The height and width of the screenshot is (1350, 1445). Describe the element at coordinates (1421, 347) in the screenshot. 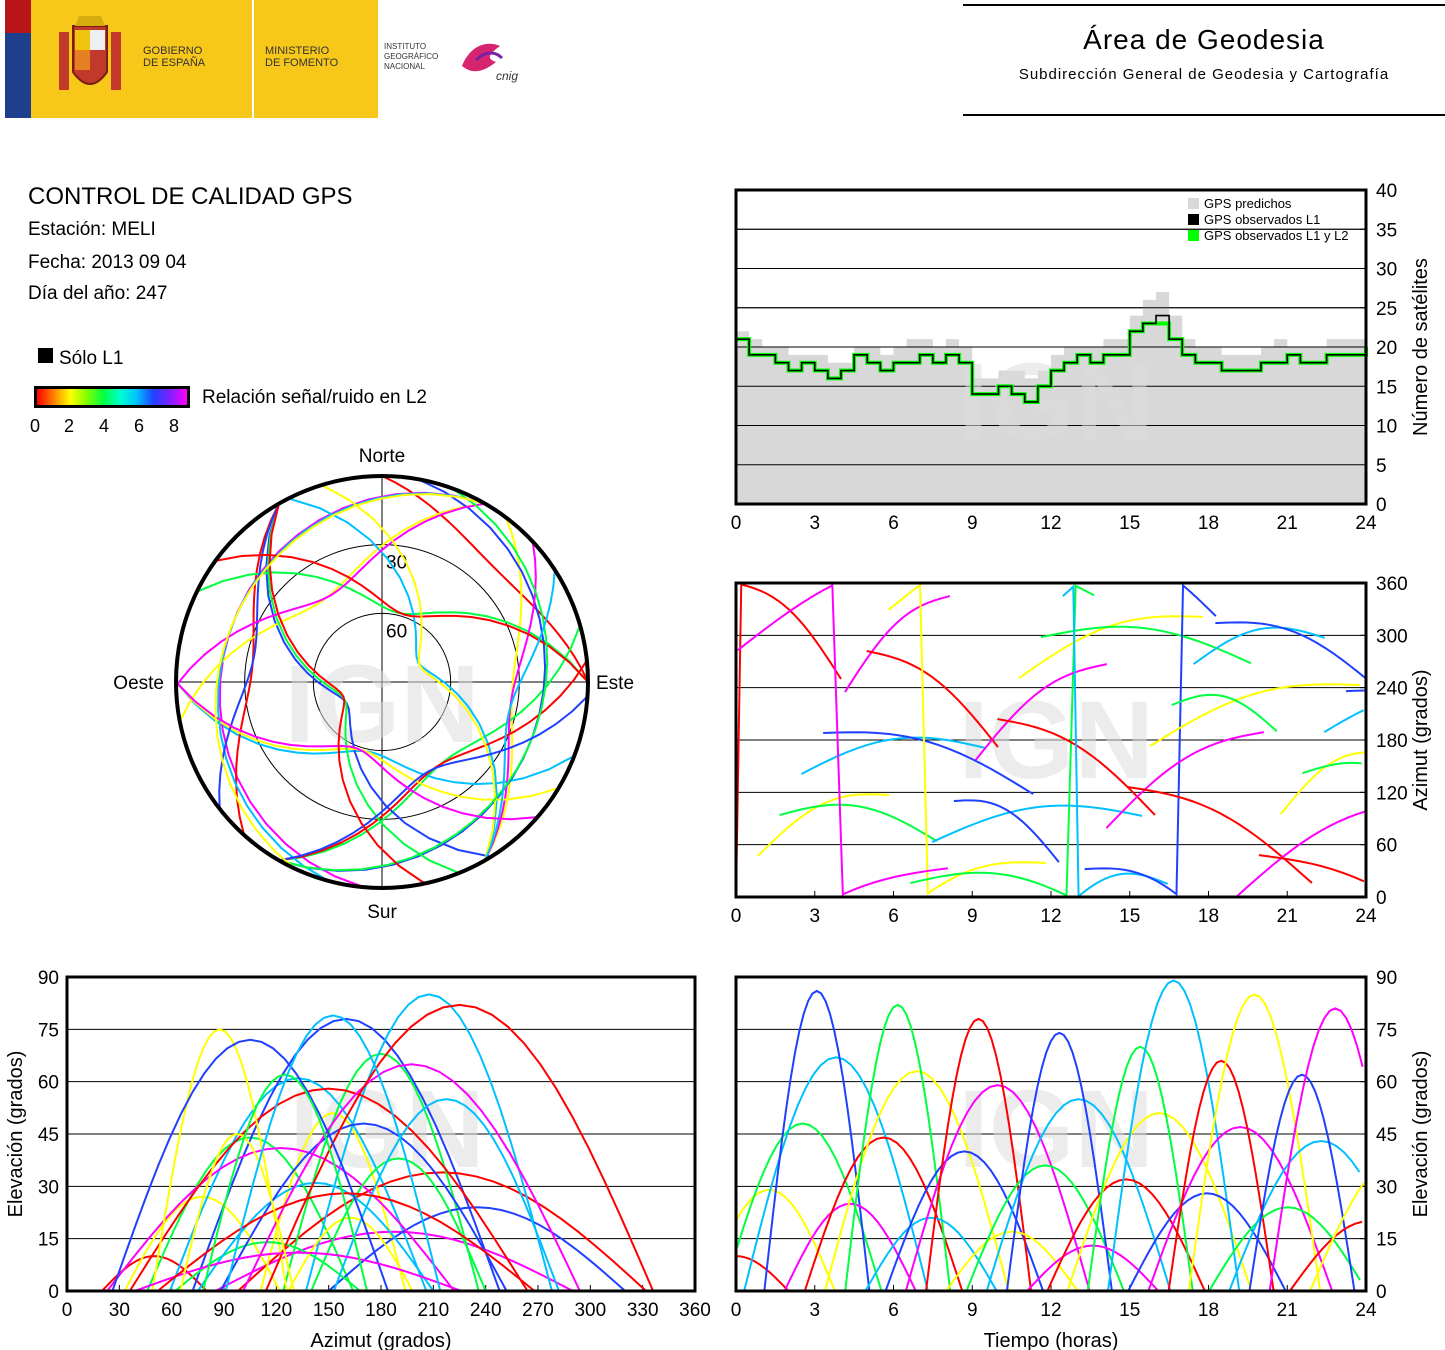

I see `y-axis-label: Número de satélites` at that location.